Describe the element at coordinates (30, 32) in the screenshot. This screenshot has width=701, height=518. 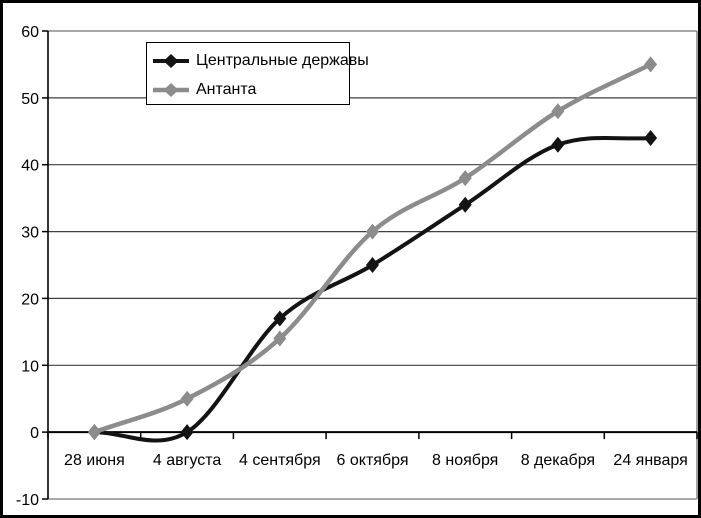
I see `y-tick-label: 60` at that location.